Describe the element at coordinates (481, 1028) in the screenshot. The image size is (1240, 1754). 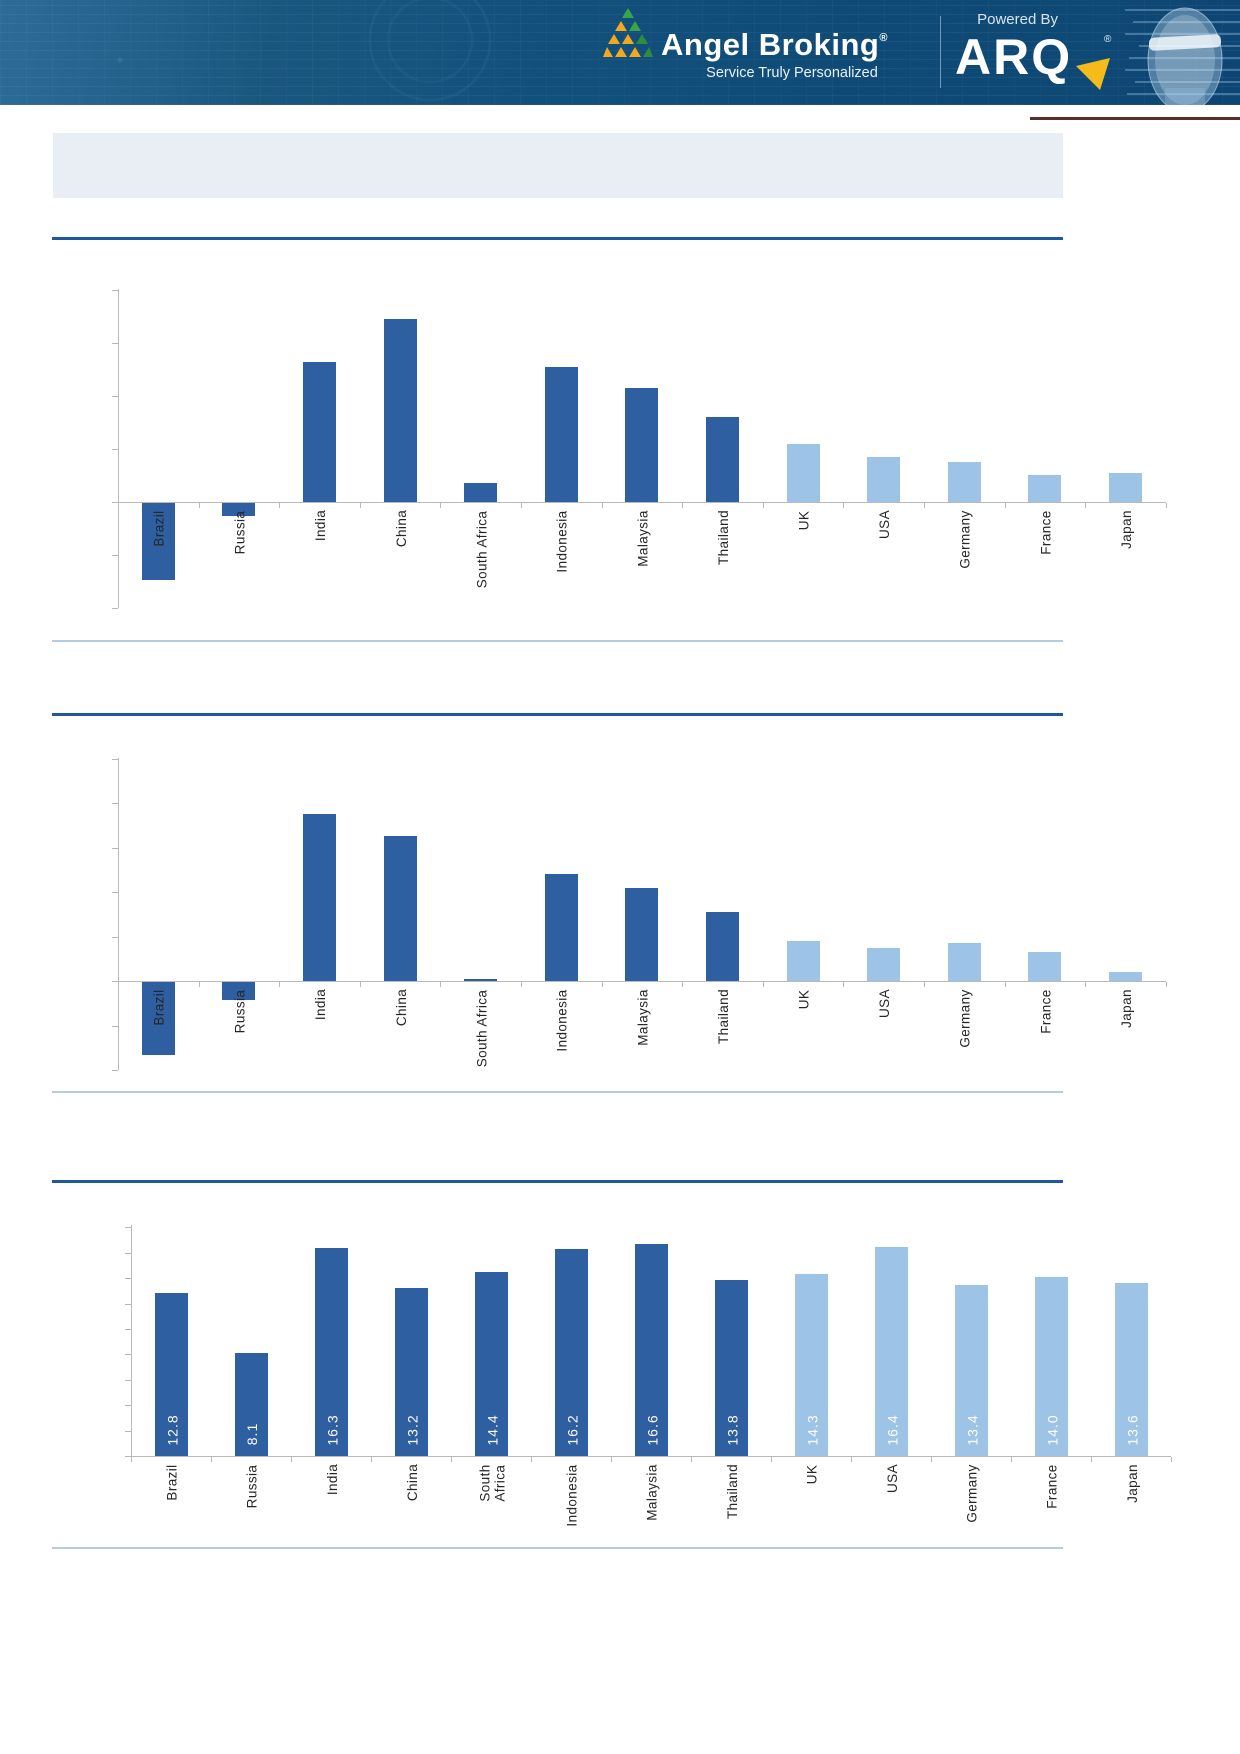
I see `x-axis-label-south-africa: South Africa` at that location.